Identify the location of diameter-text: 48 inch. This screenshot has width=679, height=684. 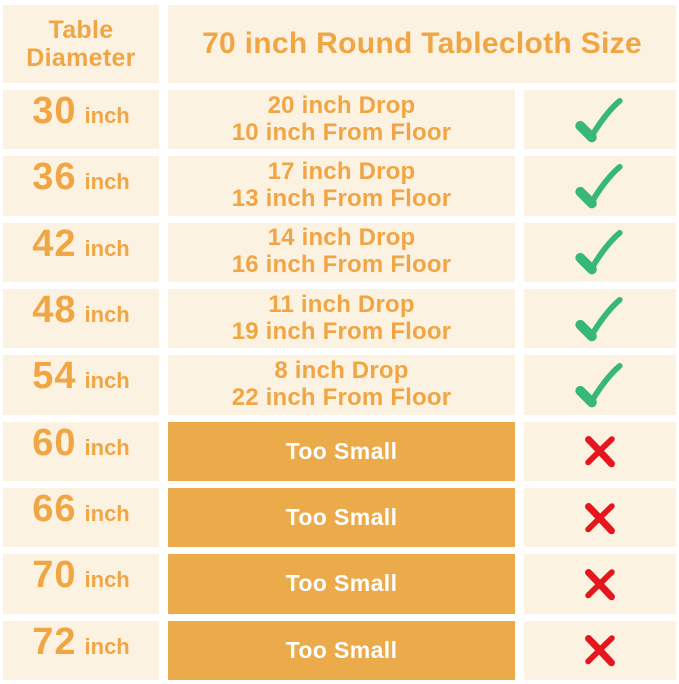
(81, 310).